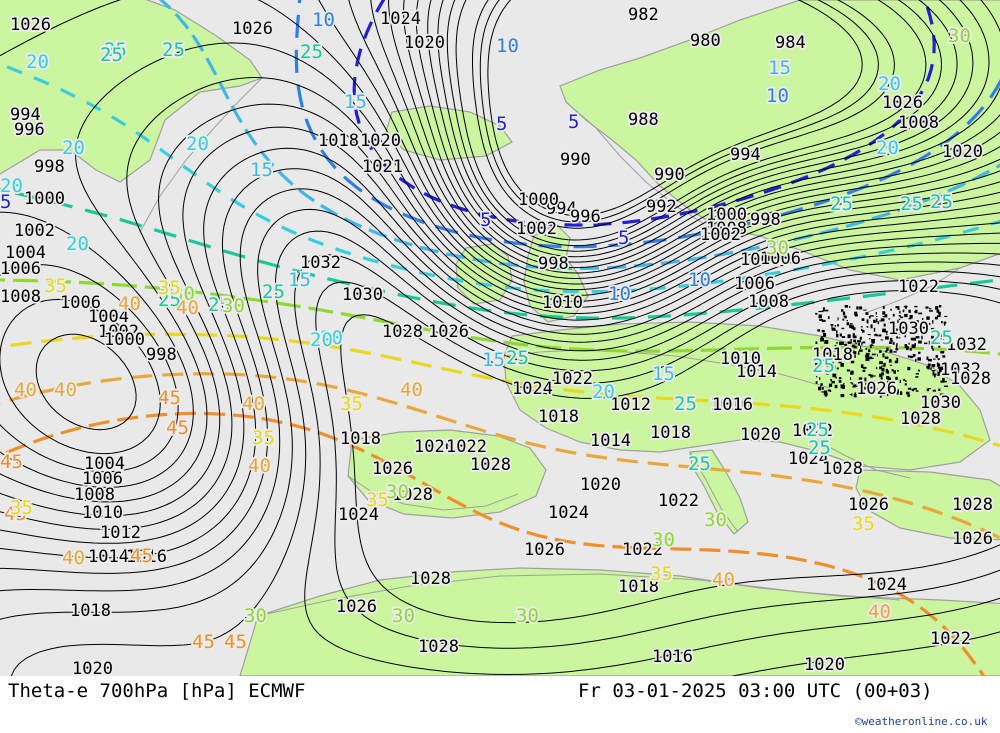  I want to click on svg-text: 10, so click(699, 280).